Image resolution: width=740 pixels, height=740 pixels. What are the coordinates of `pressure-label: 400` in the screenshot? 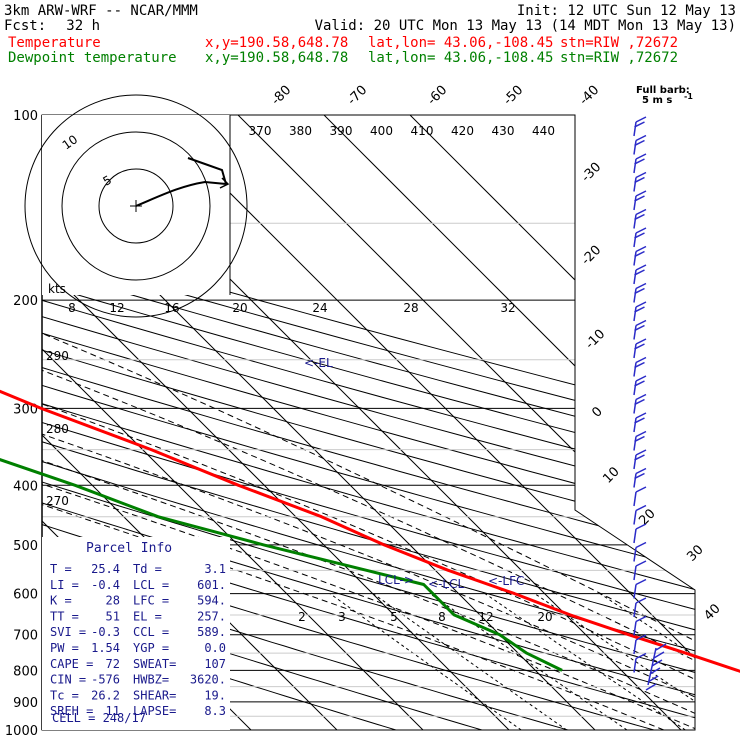 It's located at (25, 486).